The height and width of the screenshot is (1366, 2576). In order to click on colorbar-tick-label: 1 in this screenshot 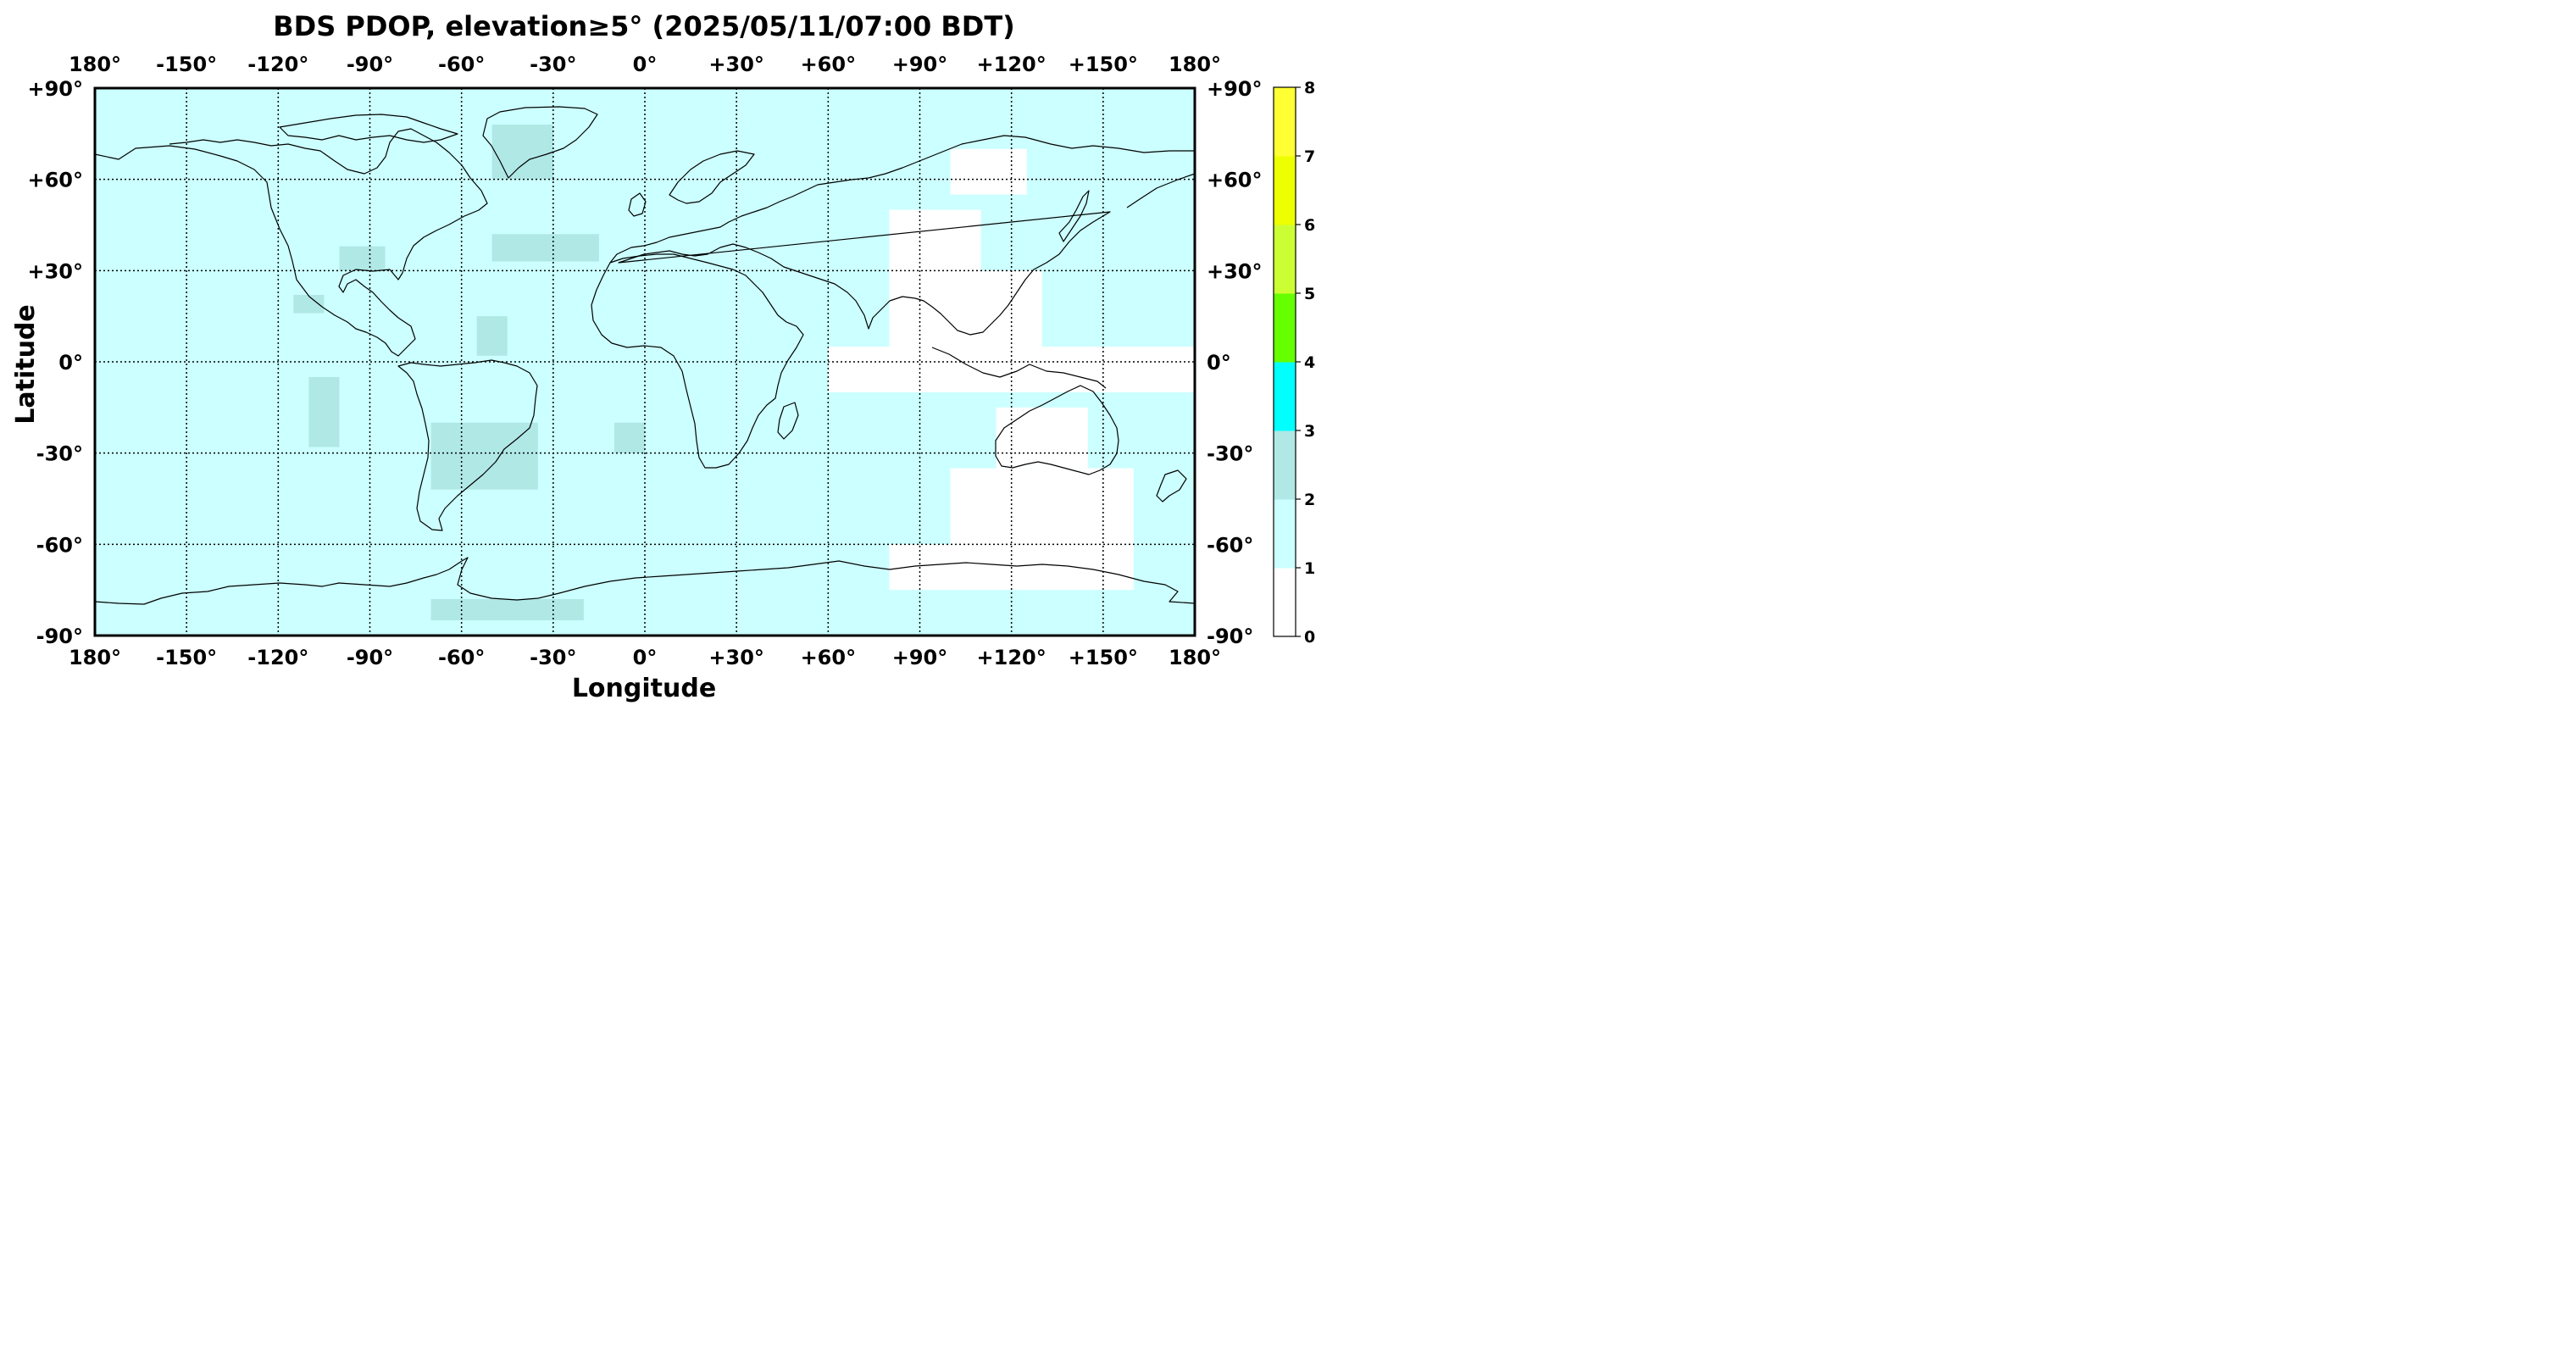, I will do `click(1309, 568)`.